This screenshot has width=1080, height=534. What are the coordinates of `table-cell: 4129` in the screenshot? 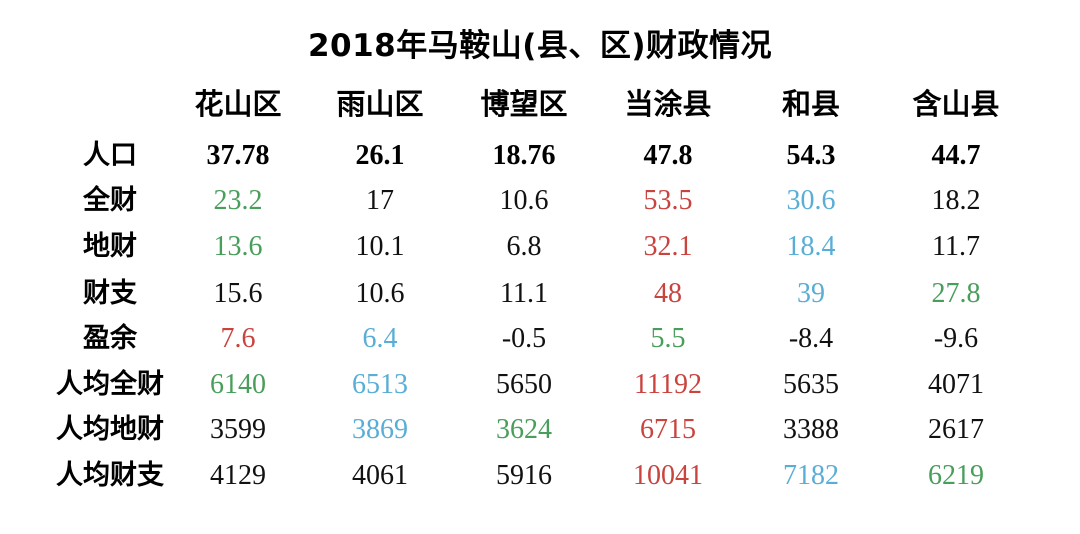 It's located at (238, 475).